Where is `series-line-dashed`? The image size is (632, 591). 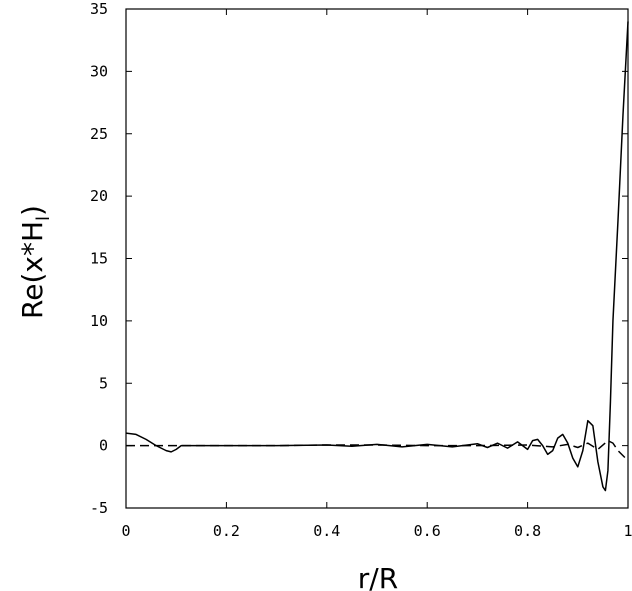
series-line-dashed is located at coordinates (377, 450).